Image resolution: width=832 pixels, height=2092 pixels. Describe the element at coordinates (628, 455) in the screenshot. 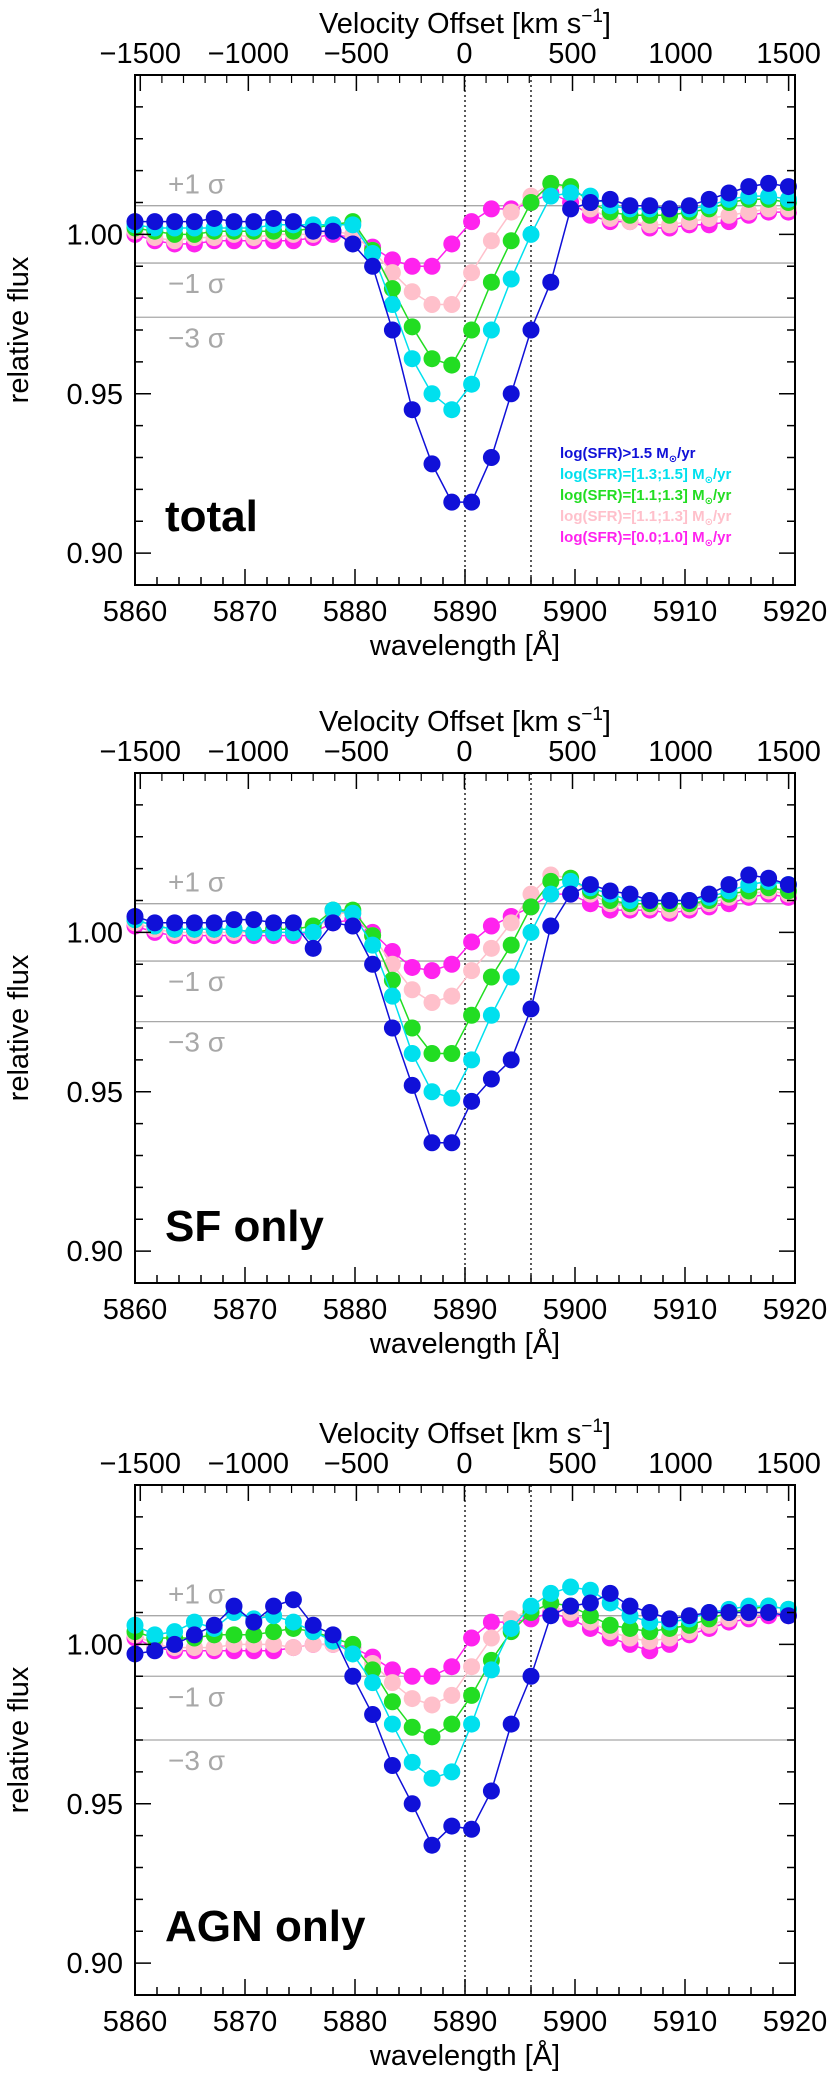

I see `legend-entry: log(SFR)>1.5 M⊙/yr` at that location.